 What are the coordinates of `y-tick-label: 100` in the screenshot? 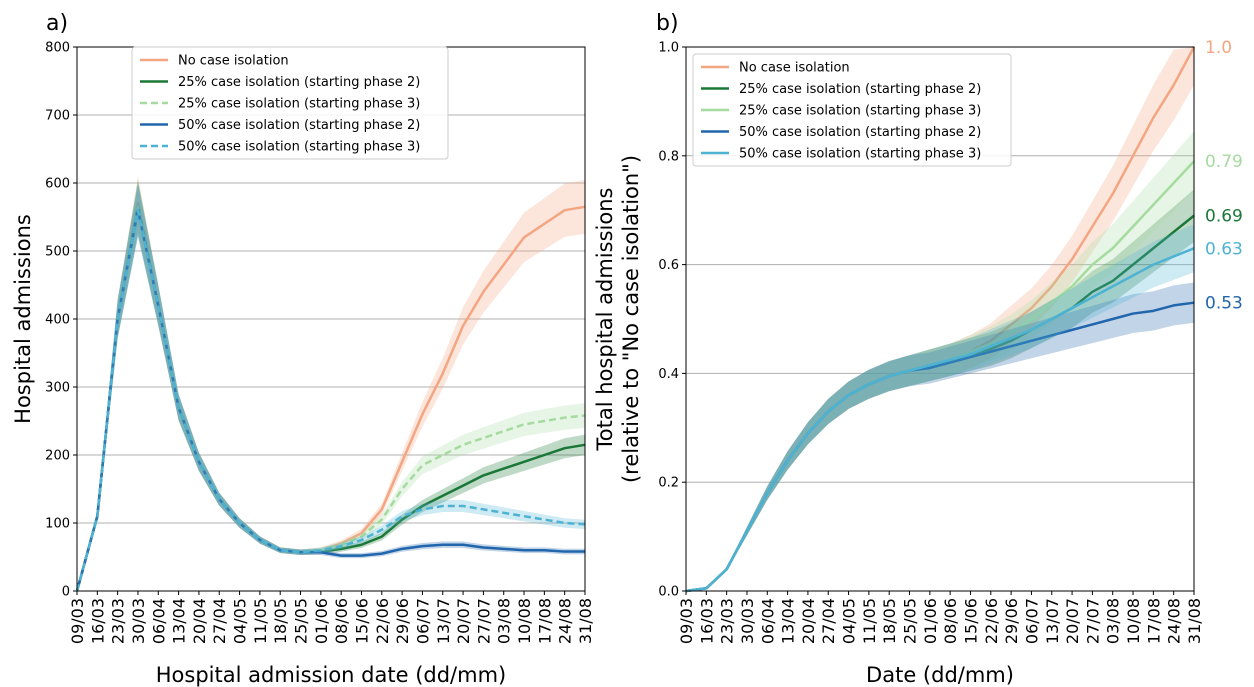 It's located at (57, 524).